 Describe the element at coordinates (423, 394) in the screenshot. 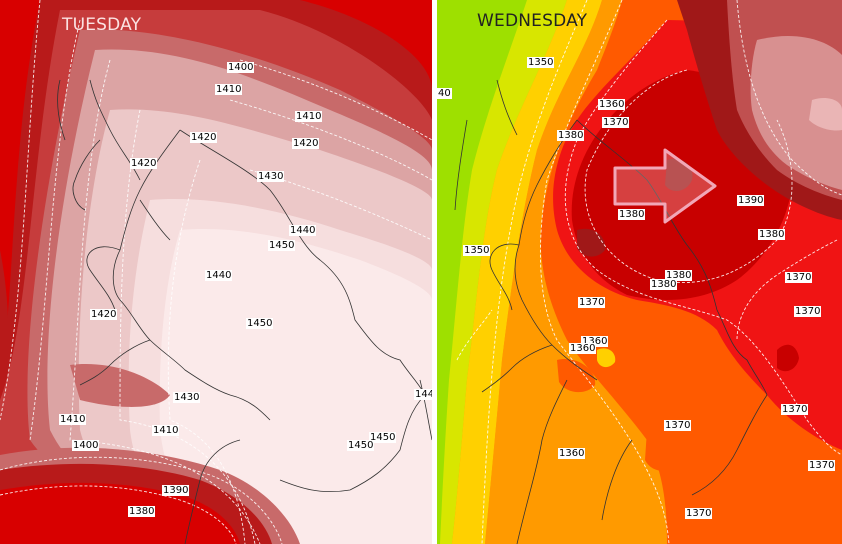

I see `contour-label: 144` at that location.